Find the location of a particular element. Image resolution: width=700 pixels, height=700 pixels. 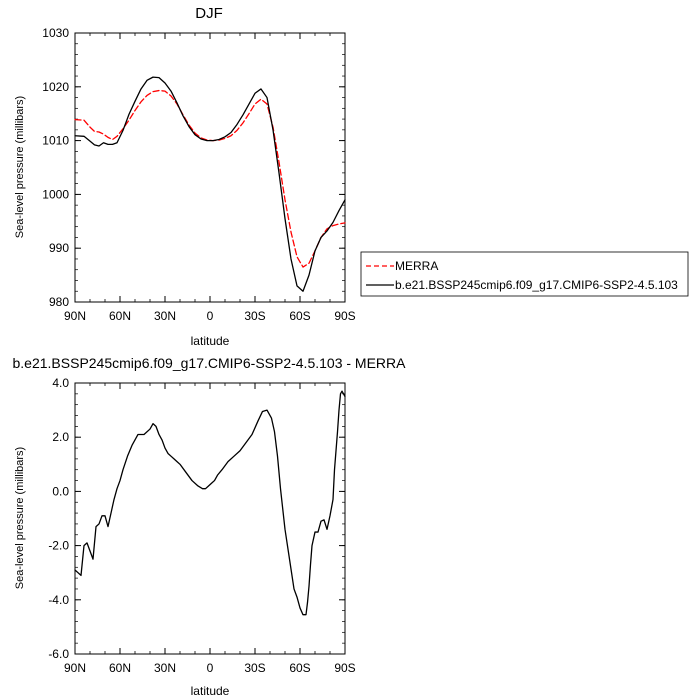

top-xtick-label: 0 is located at coordinates (210, 316).